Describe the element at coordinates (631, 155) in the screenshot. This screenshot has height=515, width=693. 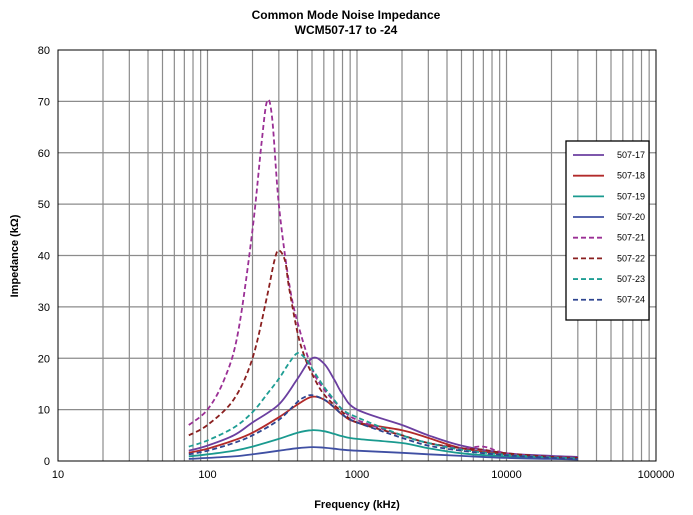
I see `legend-label: 507-17` at that location.